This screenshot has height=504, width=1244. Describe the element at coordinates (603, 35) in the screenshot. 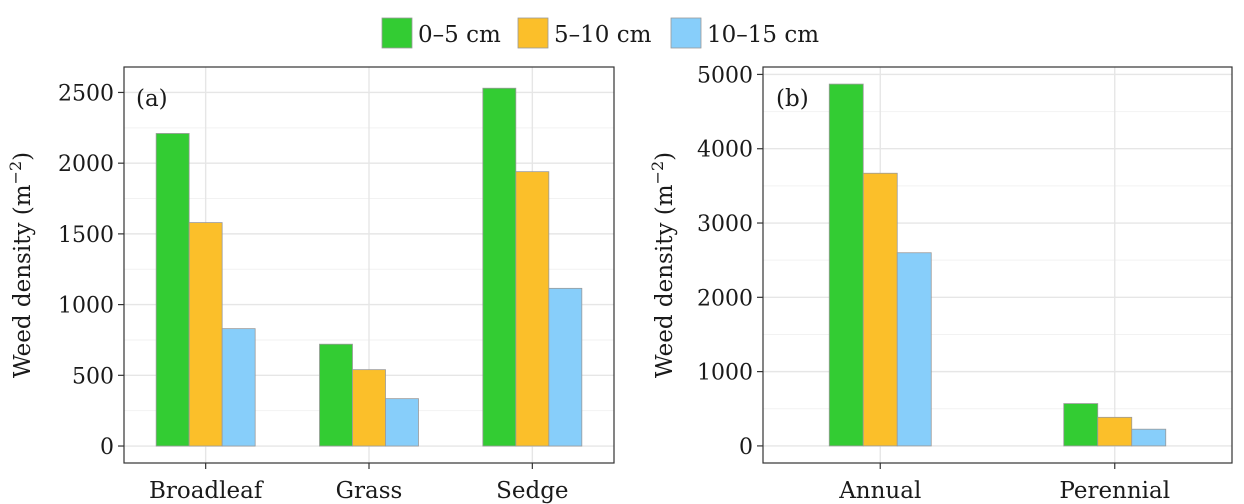

I see `legend-label-2: 5–10 cm` at that location.